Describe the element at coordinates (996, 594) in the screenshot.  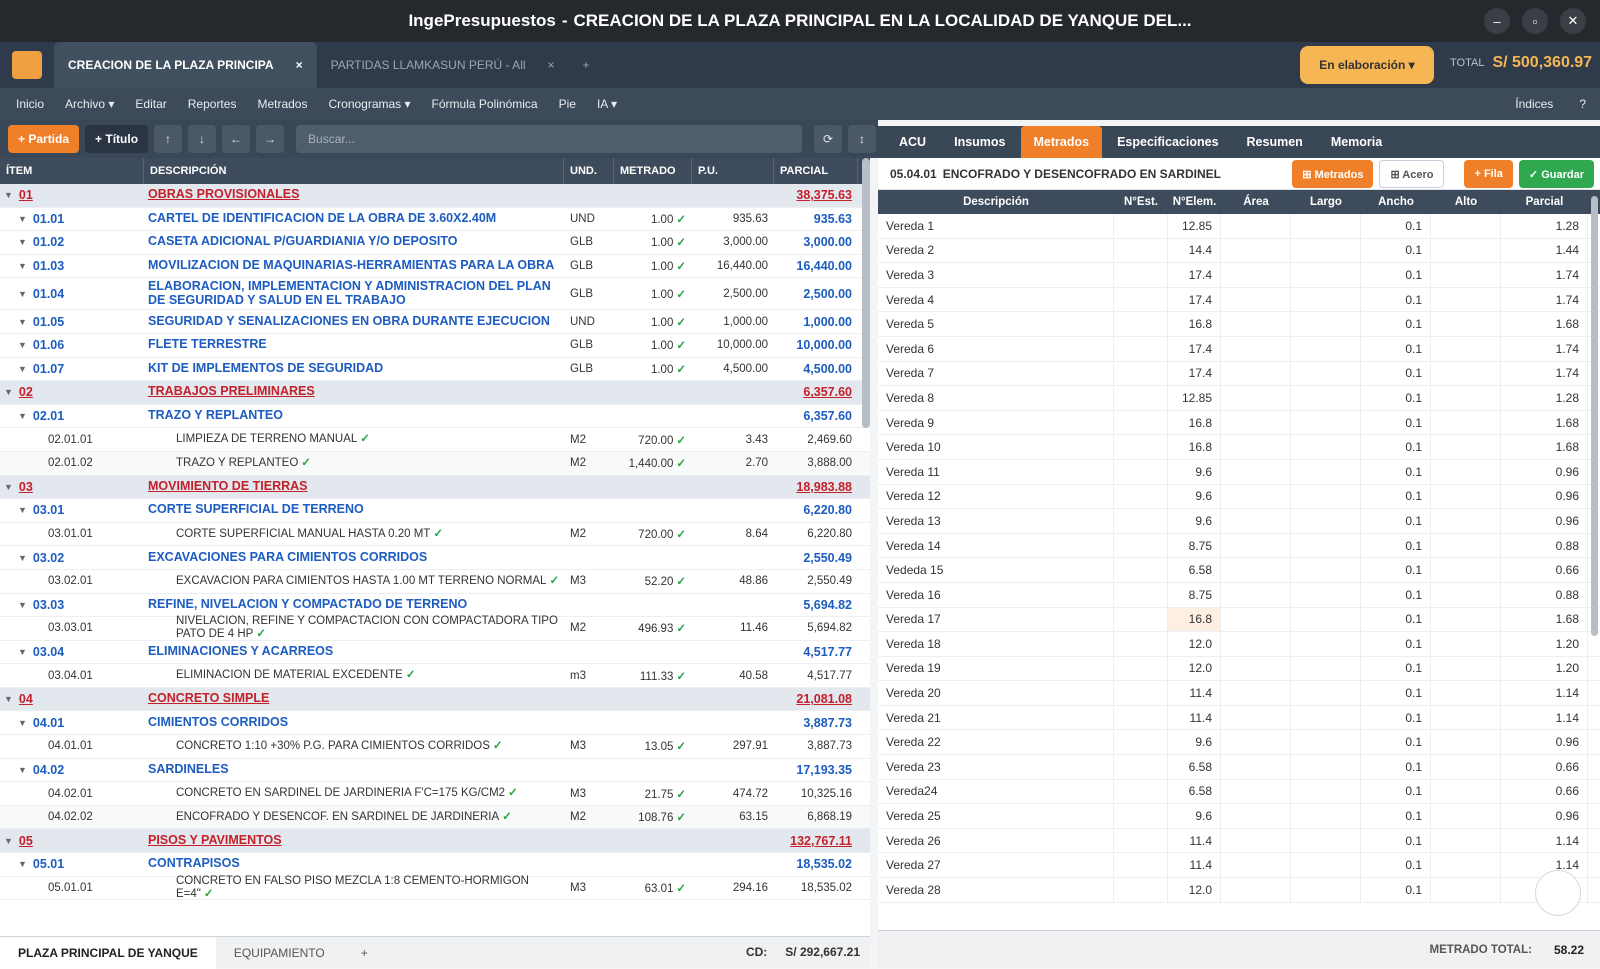
I see `desc-cell: Vereda 16` at that location.